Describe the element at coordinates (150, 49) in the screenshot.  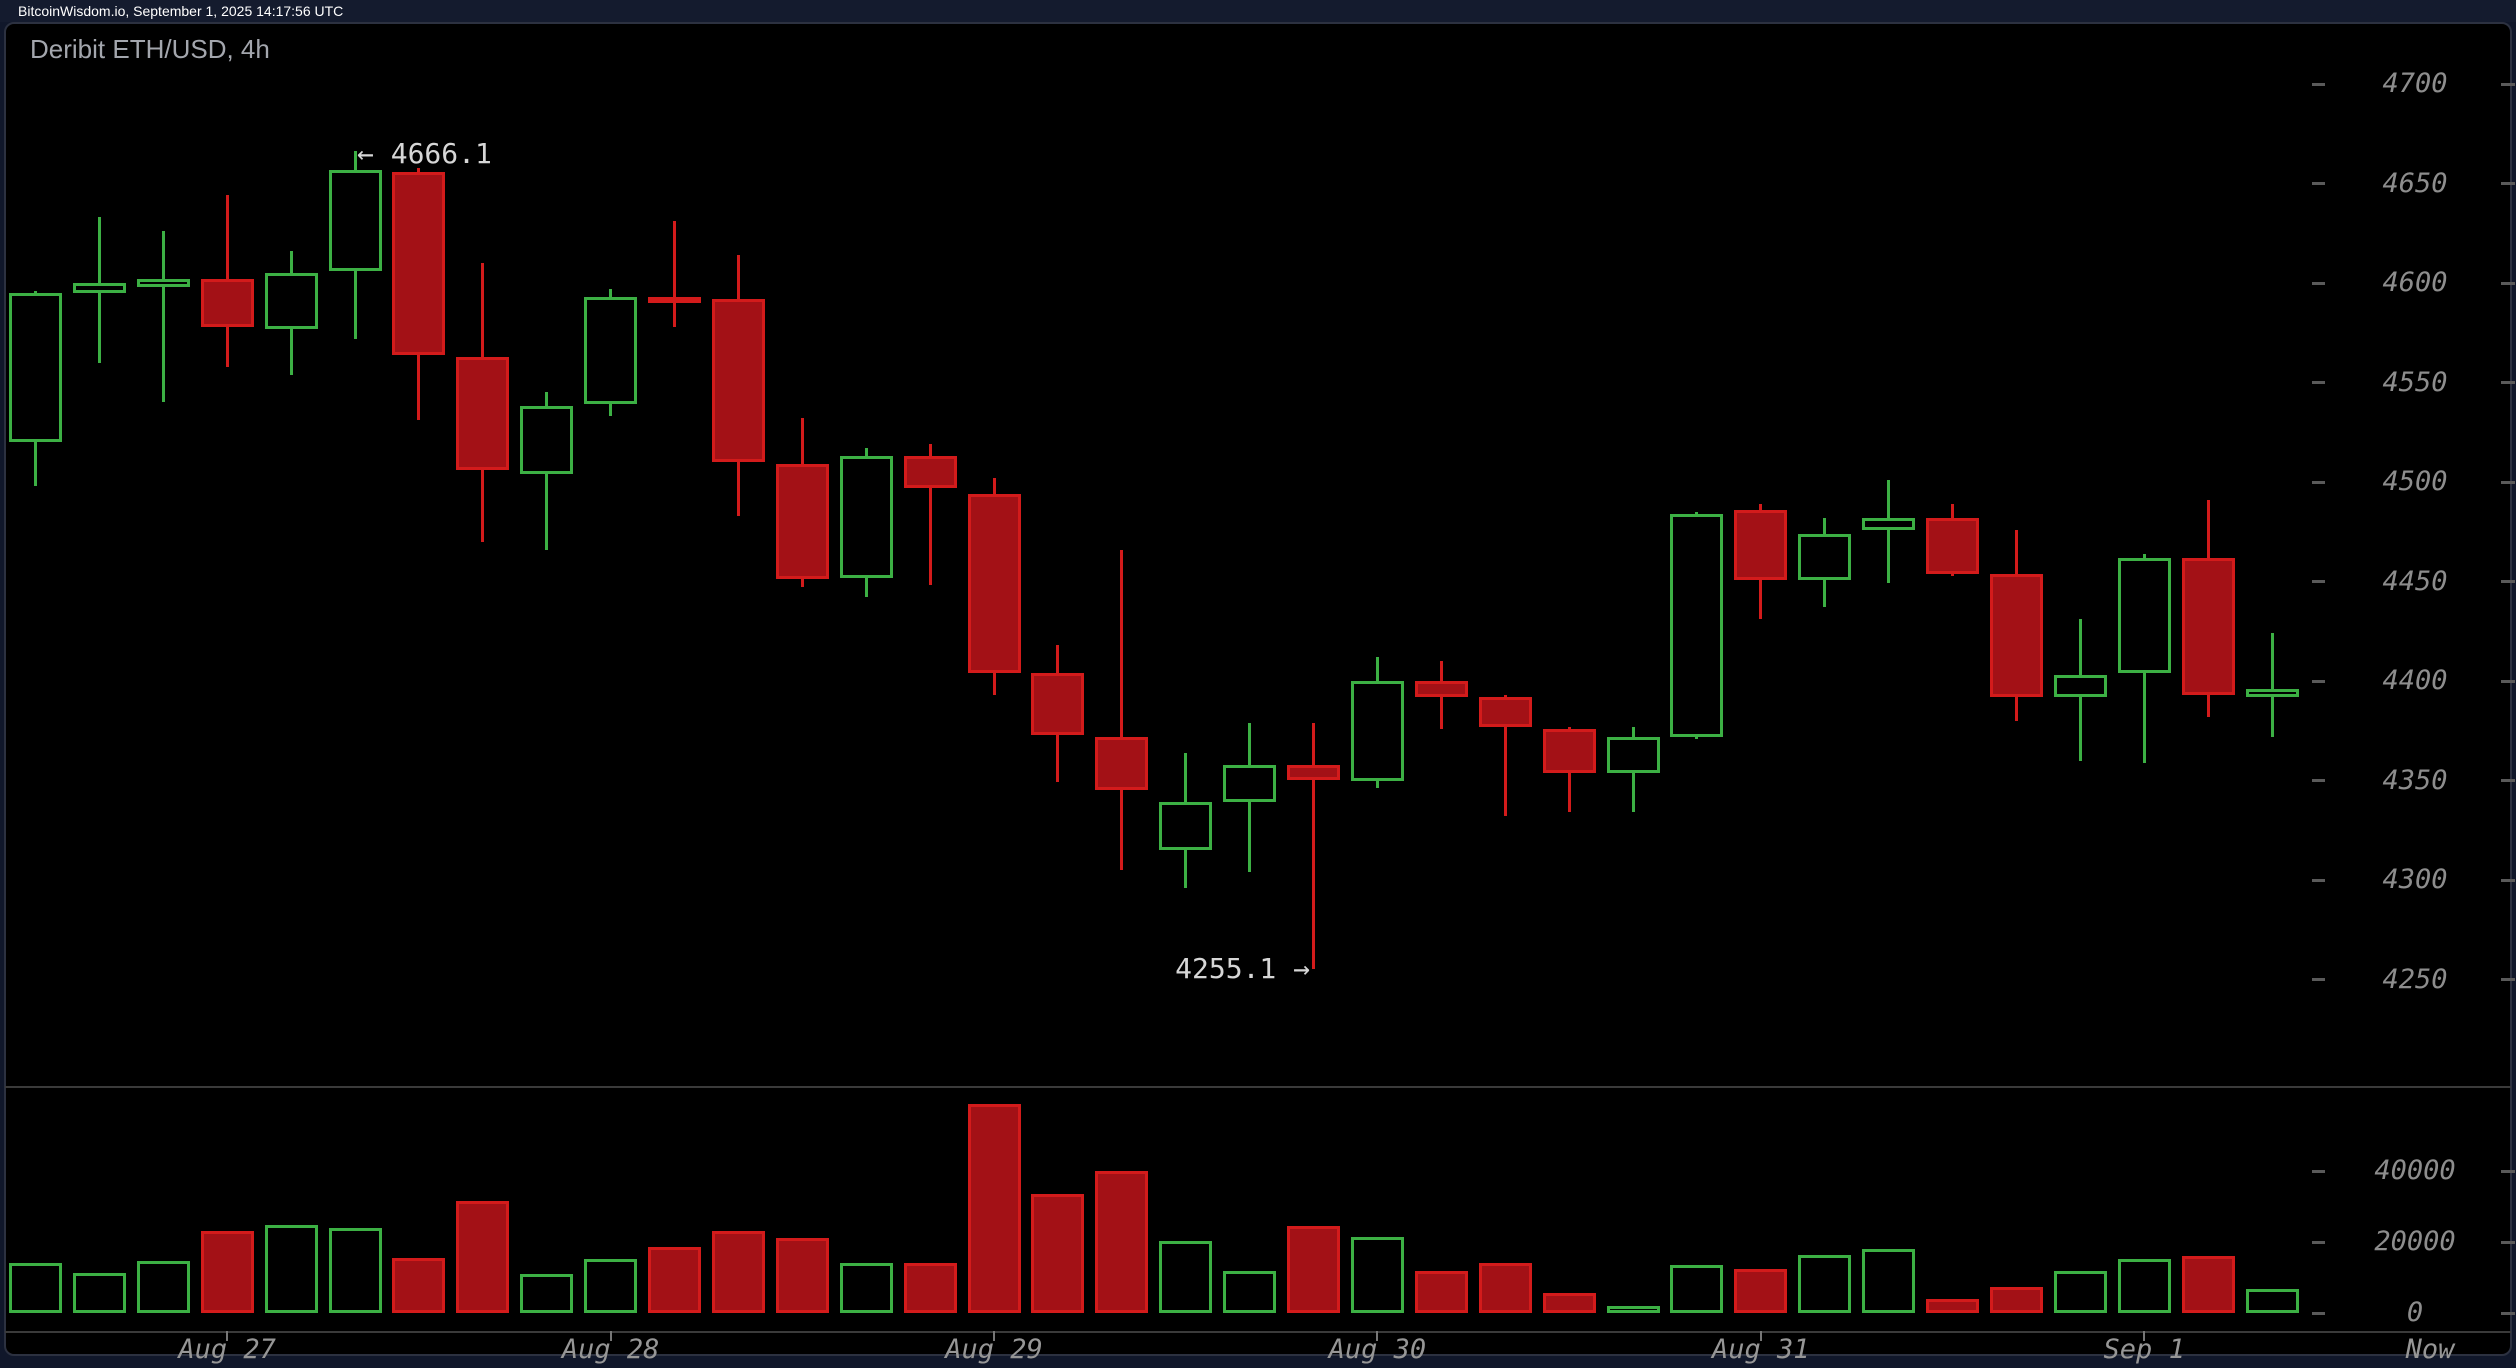
I see `chart-title: Deribit ETH/USD, 4h` at that location.